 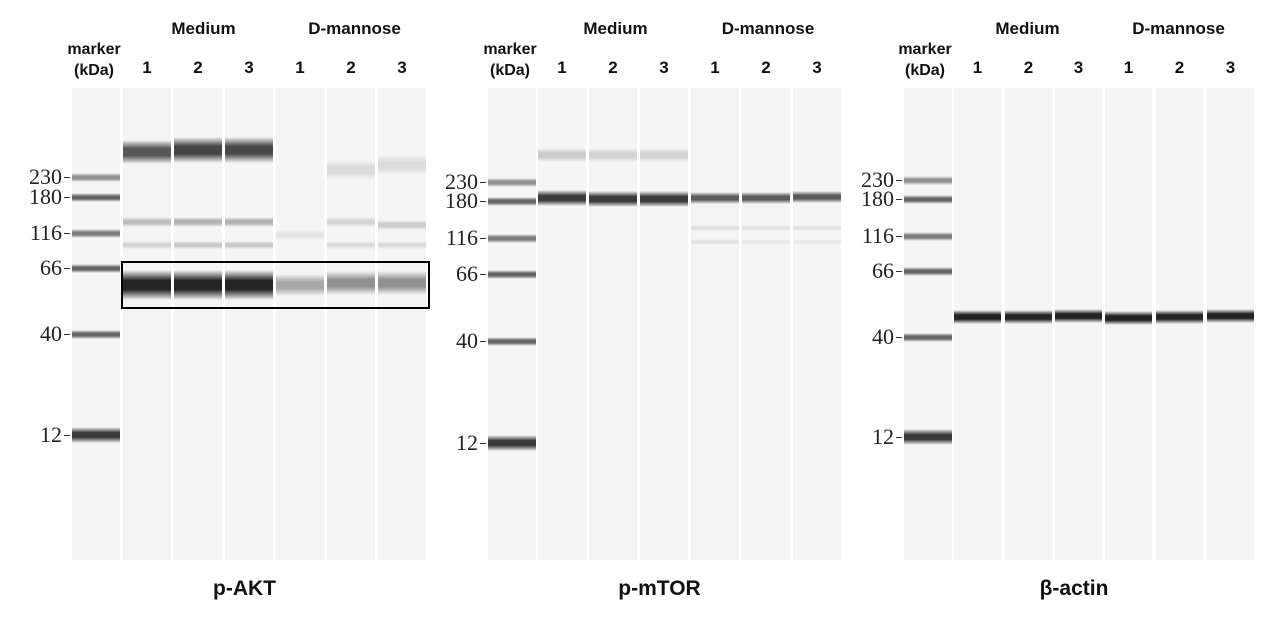 What do you see at coordinates (51, 333) in the screenshot?
I see `mw-tick-label: 40` at bounding box center [51, 333].